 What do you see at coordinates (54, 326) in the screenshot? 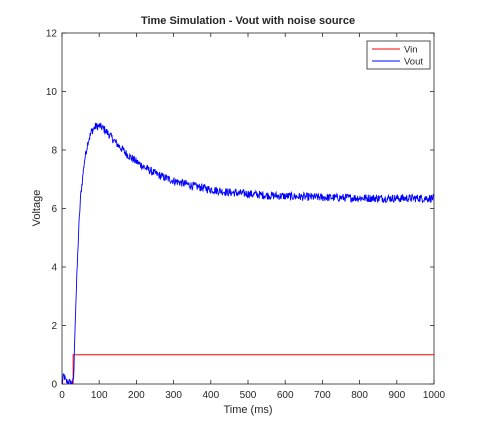
I see `y-tick-label: 2` at bounding box center [54, 326].